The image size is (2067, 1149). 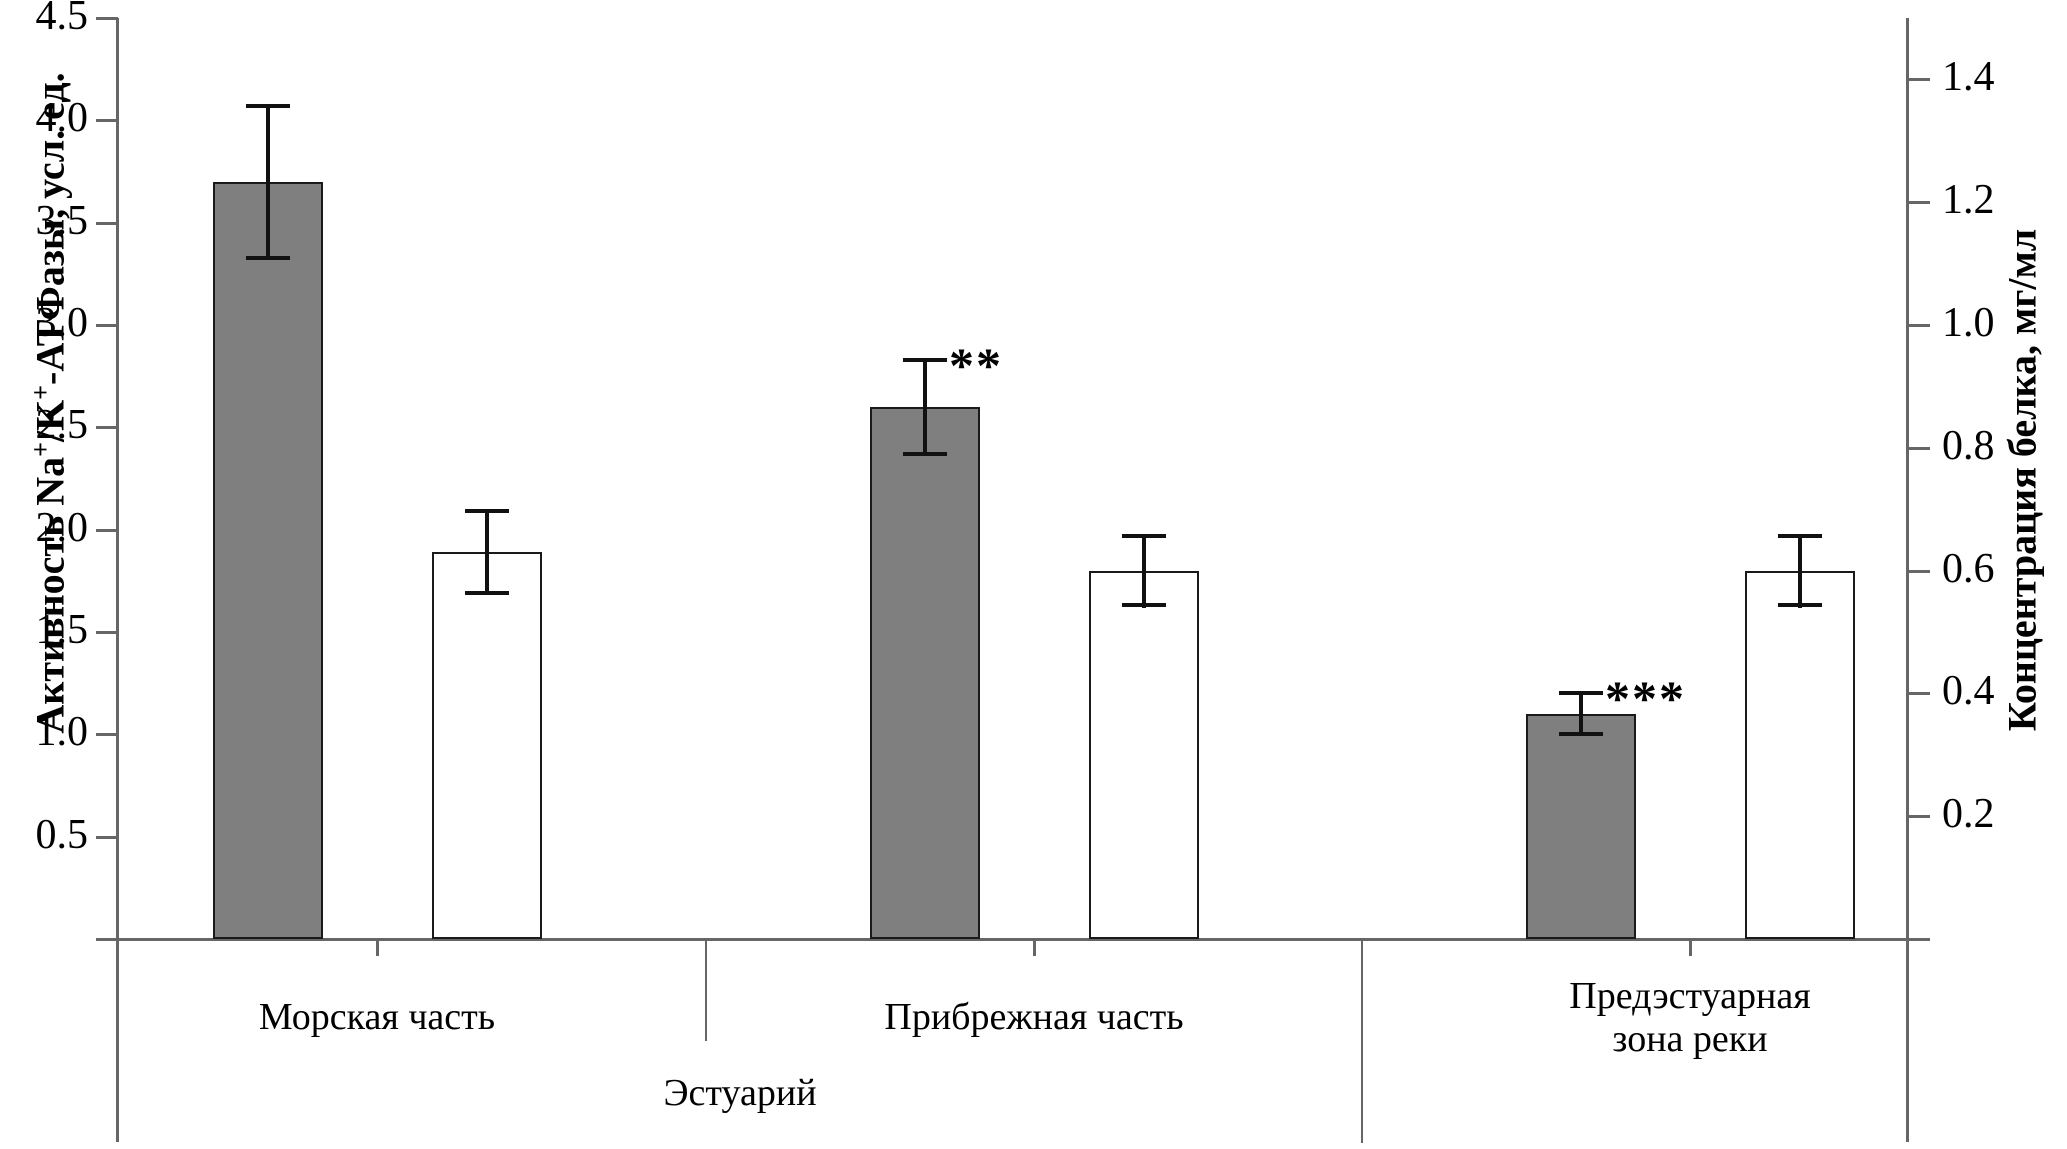 What do you see at coordinates (1690, 1039) in the screenshot?
I see `category-label: зона реки` at bounding box center [1690, 1039].